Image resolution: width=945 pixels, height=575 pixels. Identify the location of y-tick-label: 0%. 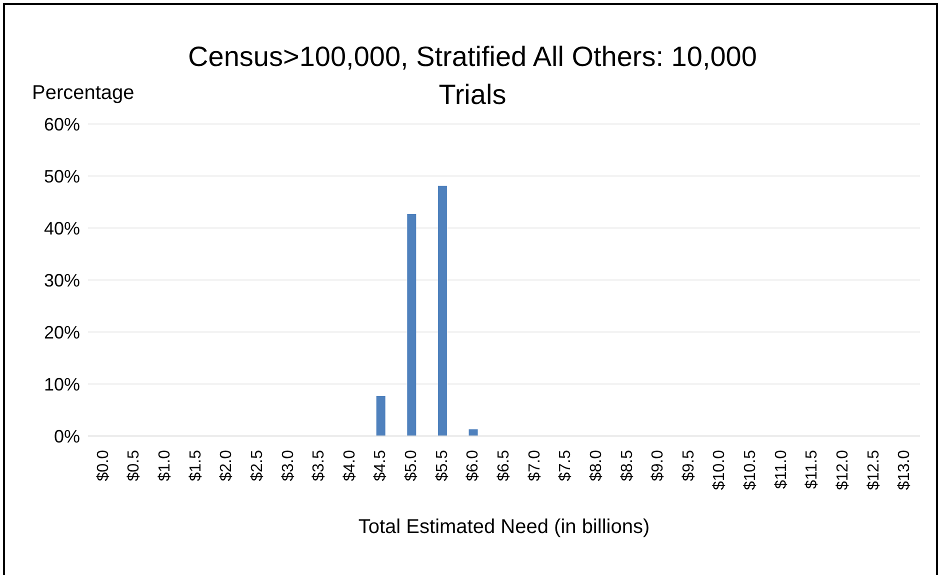
(67, 436).